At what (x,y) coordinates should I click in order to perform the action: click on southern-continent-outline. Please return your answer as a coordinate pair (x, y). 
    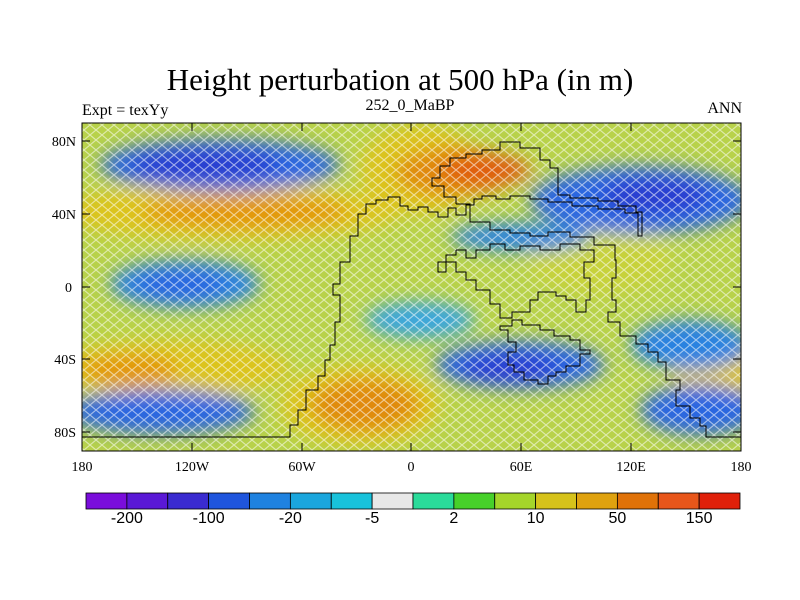
    Looking at the image, I should click on (545, 352).